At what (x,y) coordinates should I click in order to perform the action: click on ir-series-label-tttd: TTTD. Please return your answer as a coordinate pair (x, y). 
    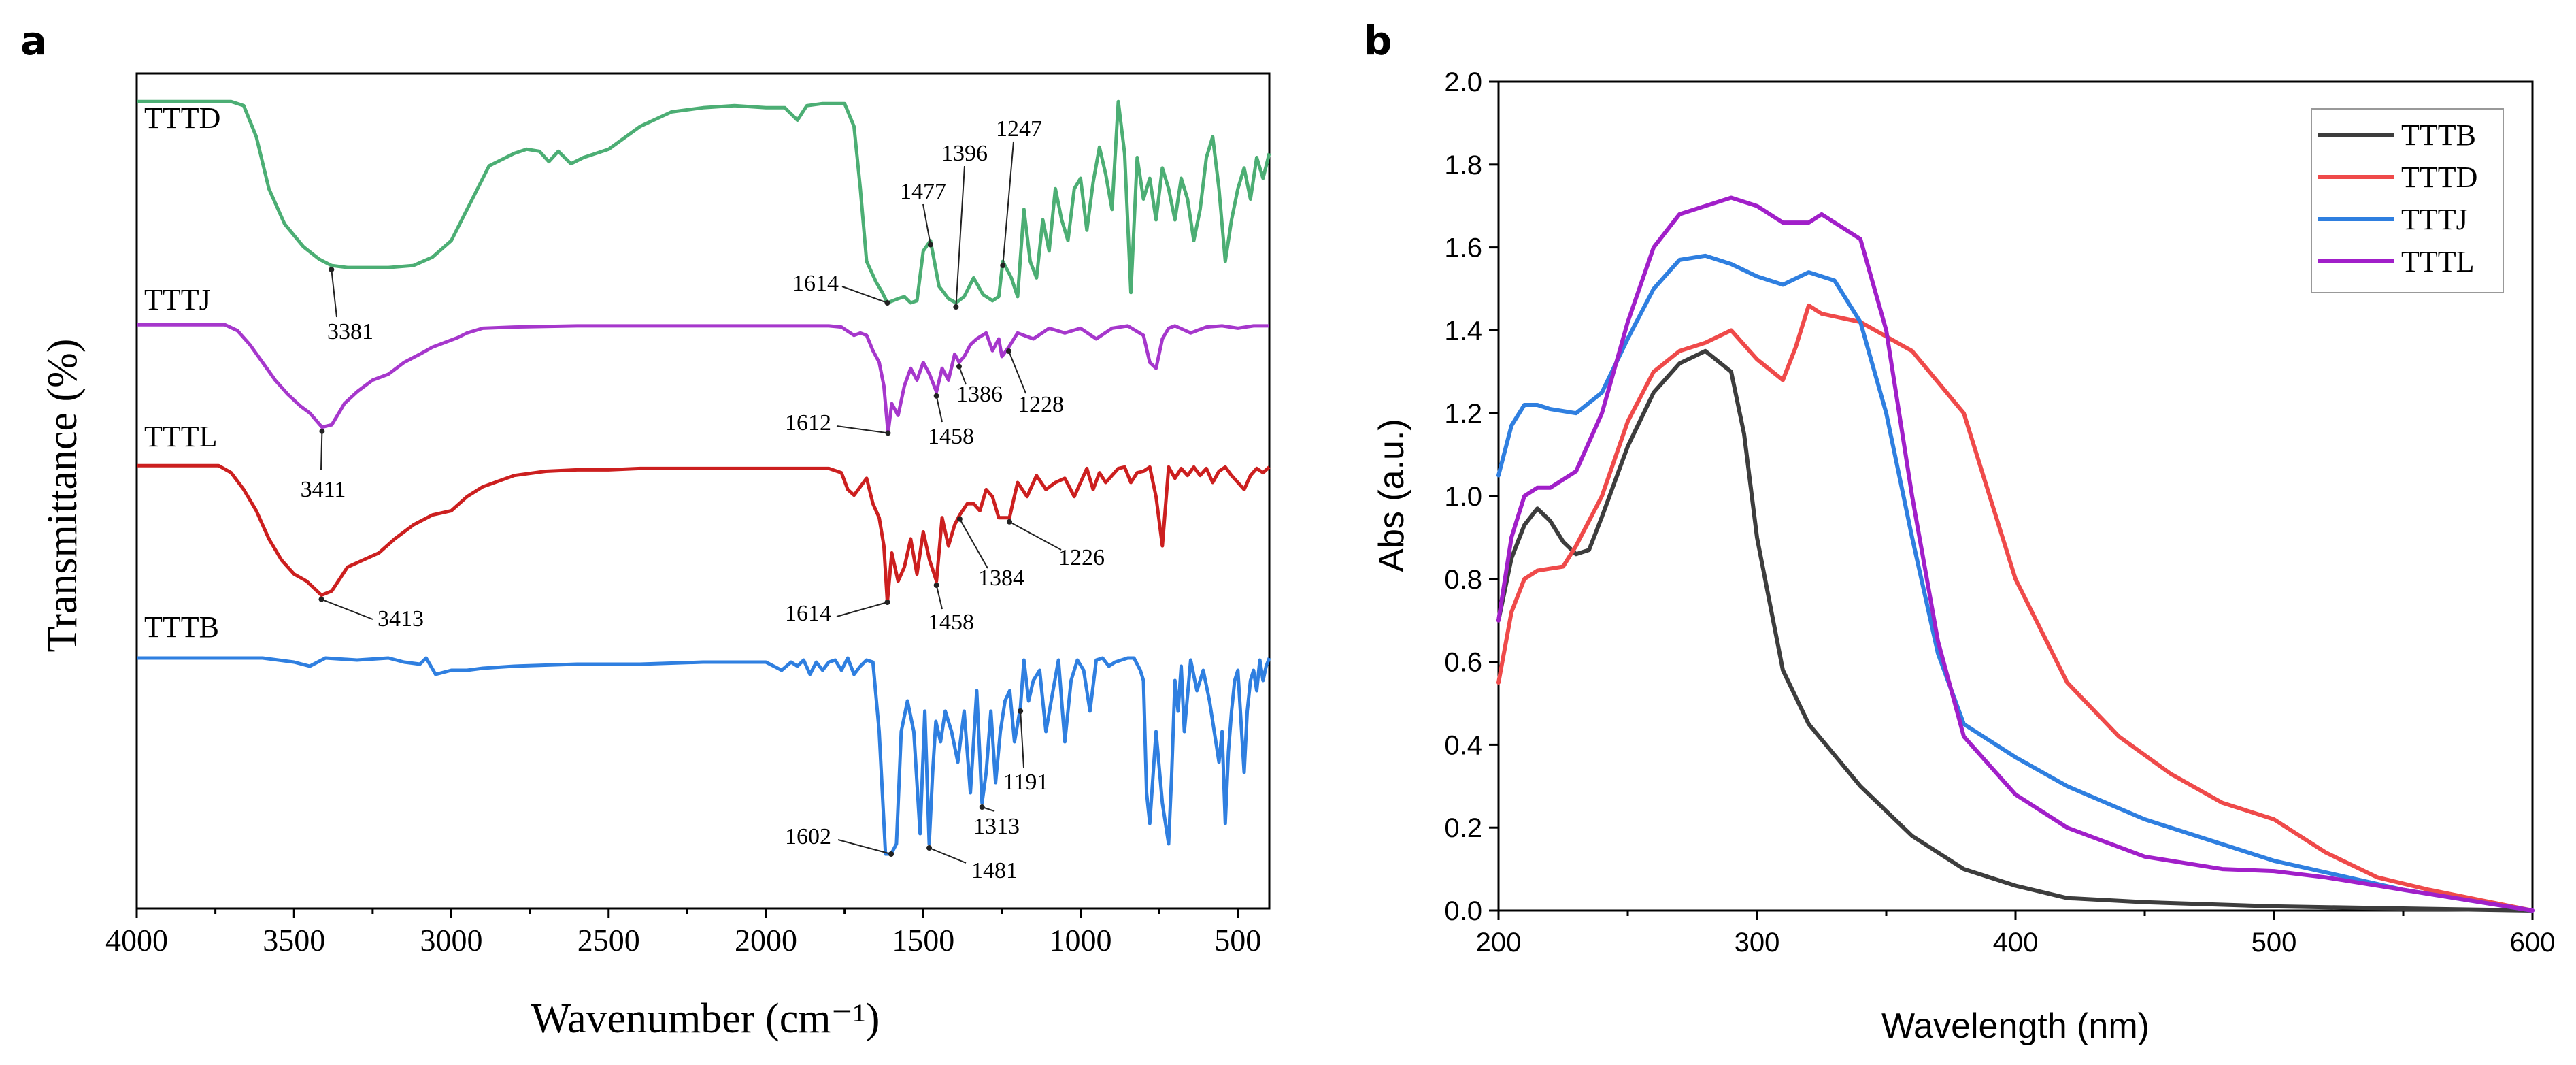
    Looking at the image, I should click on (182, 118).